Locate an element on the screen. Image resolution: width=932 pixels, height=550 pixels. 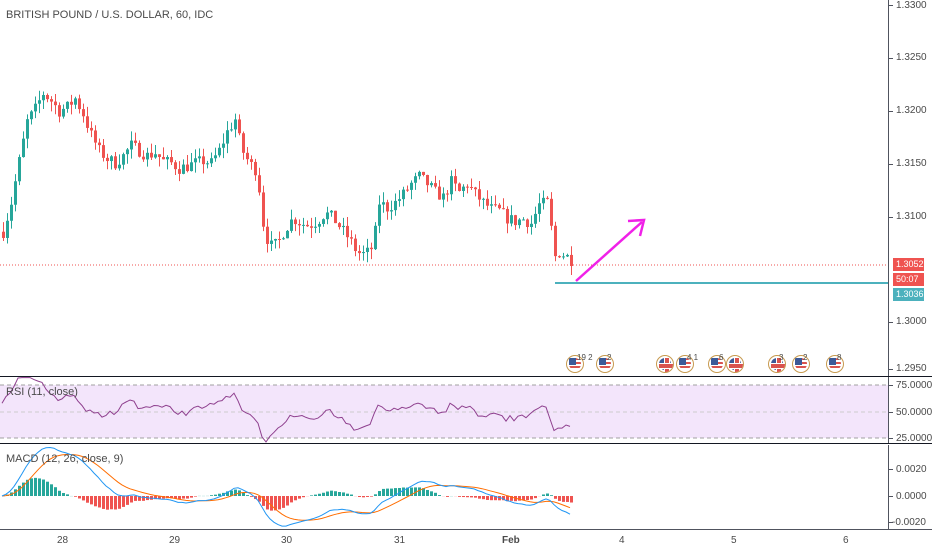
macd-pane: MACD (12, 26, close, 9) is located at coordinates (444, 487).